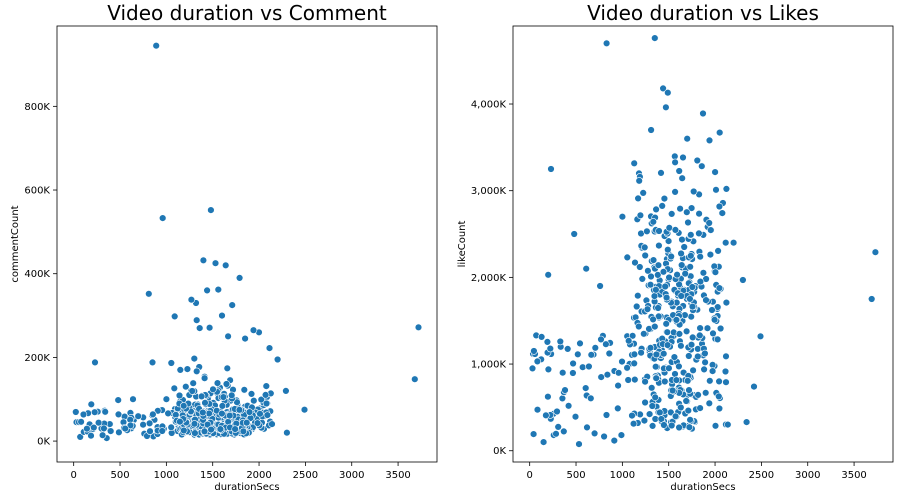  I want to click on x-tick-label: 500, so click(575, 475).